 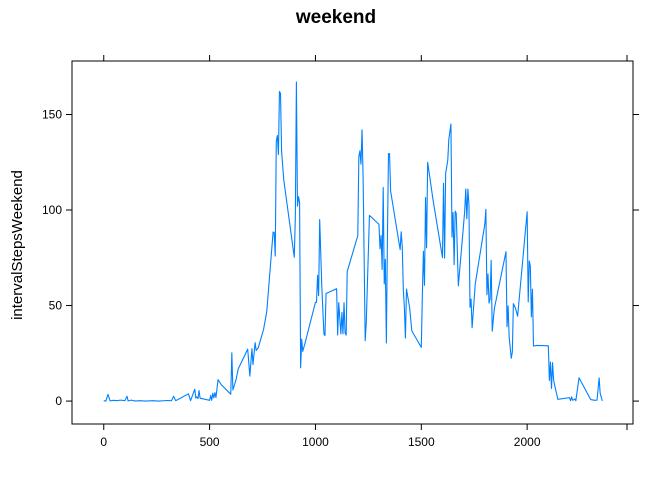 I want to click on x-tick-label: 1000, so click(x=315, y=442).